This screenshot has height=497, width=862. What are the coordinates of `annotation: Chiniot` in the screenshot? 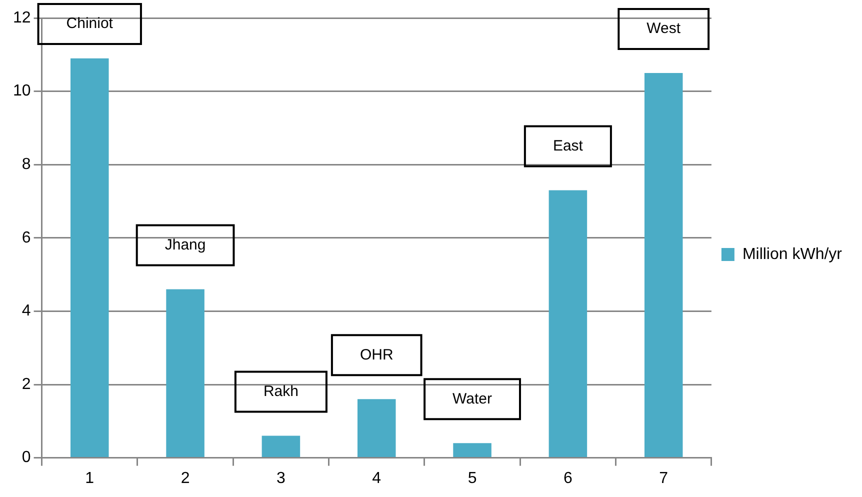 It's located at (90, 23).